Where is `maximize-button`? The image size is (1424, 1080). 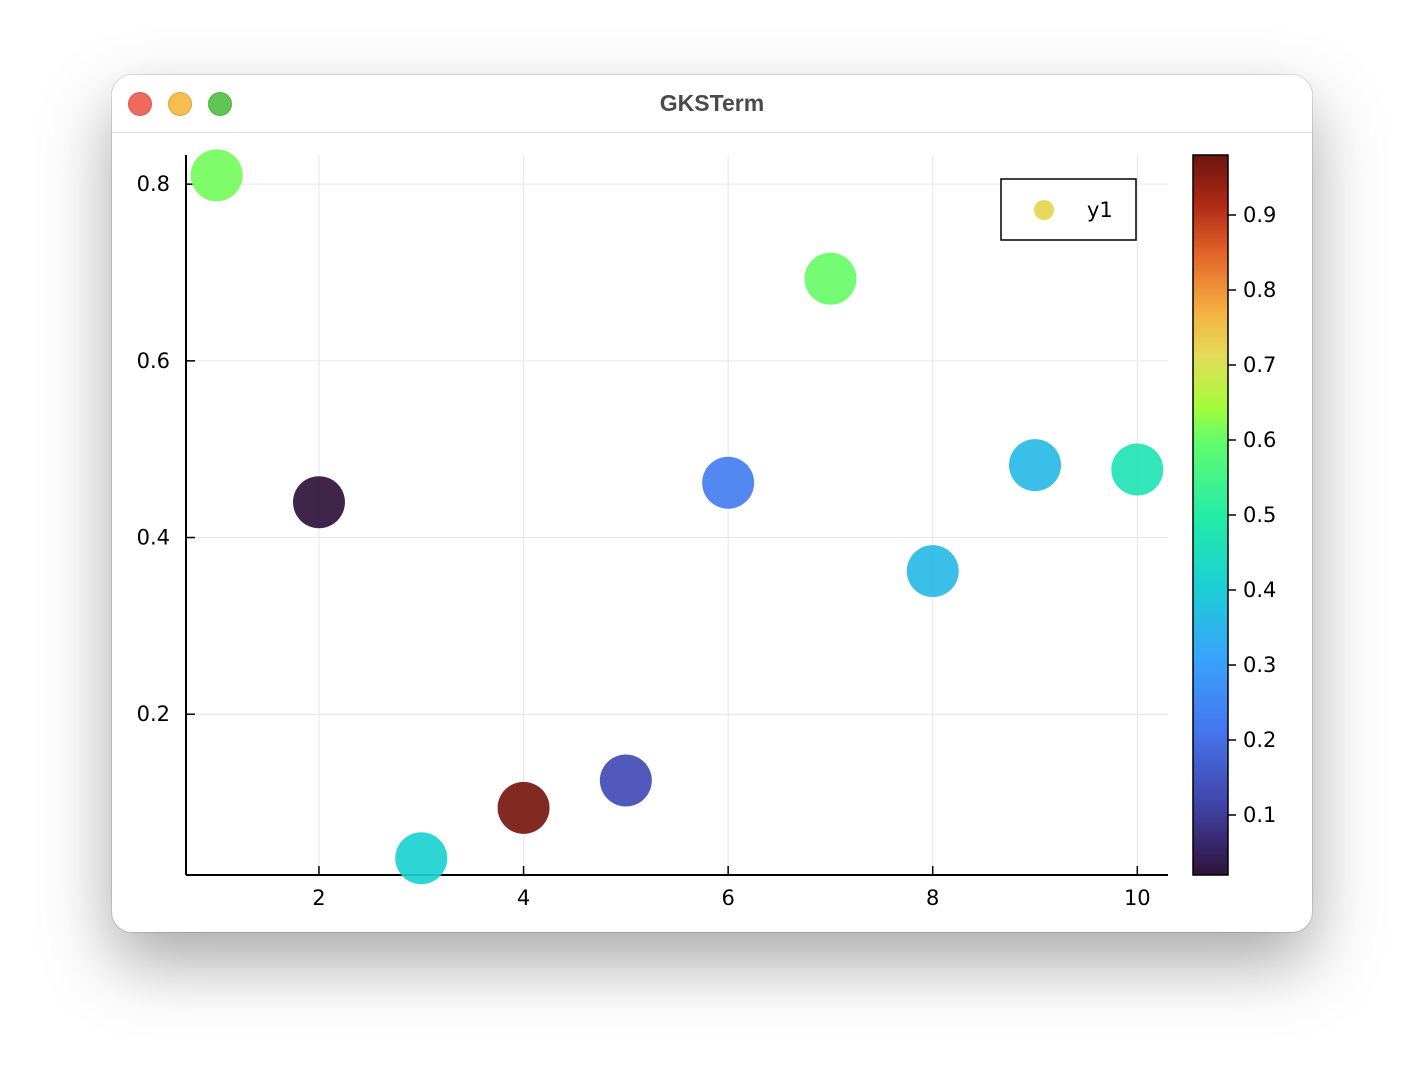
maximize-button is located at coordinates (220, 104).